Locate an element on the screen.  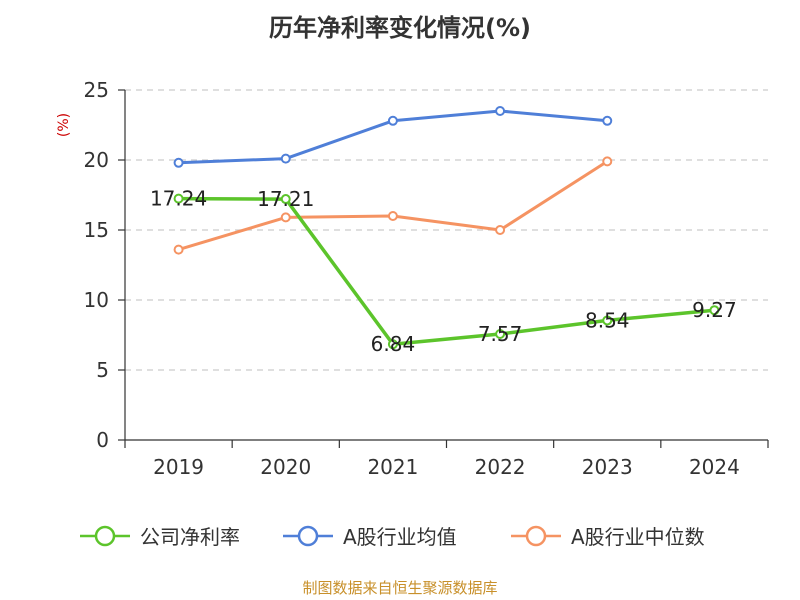
x-tick-label: 2020 is located at coordinates (285, 467).